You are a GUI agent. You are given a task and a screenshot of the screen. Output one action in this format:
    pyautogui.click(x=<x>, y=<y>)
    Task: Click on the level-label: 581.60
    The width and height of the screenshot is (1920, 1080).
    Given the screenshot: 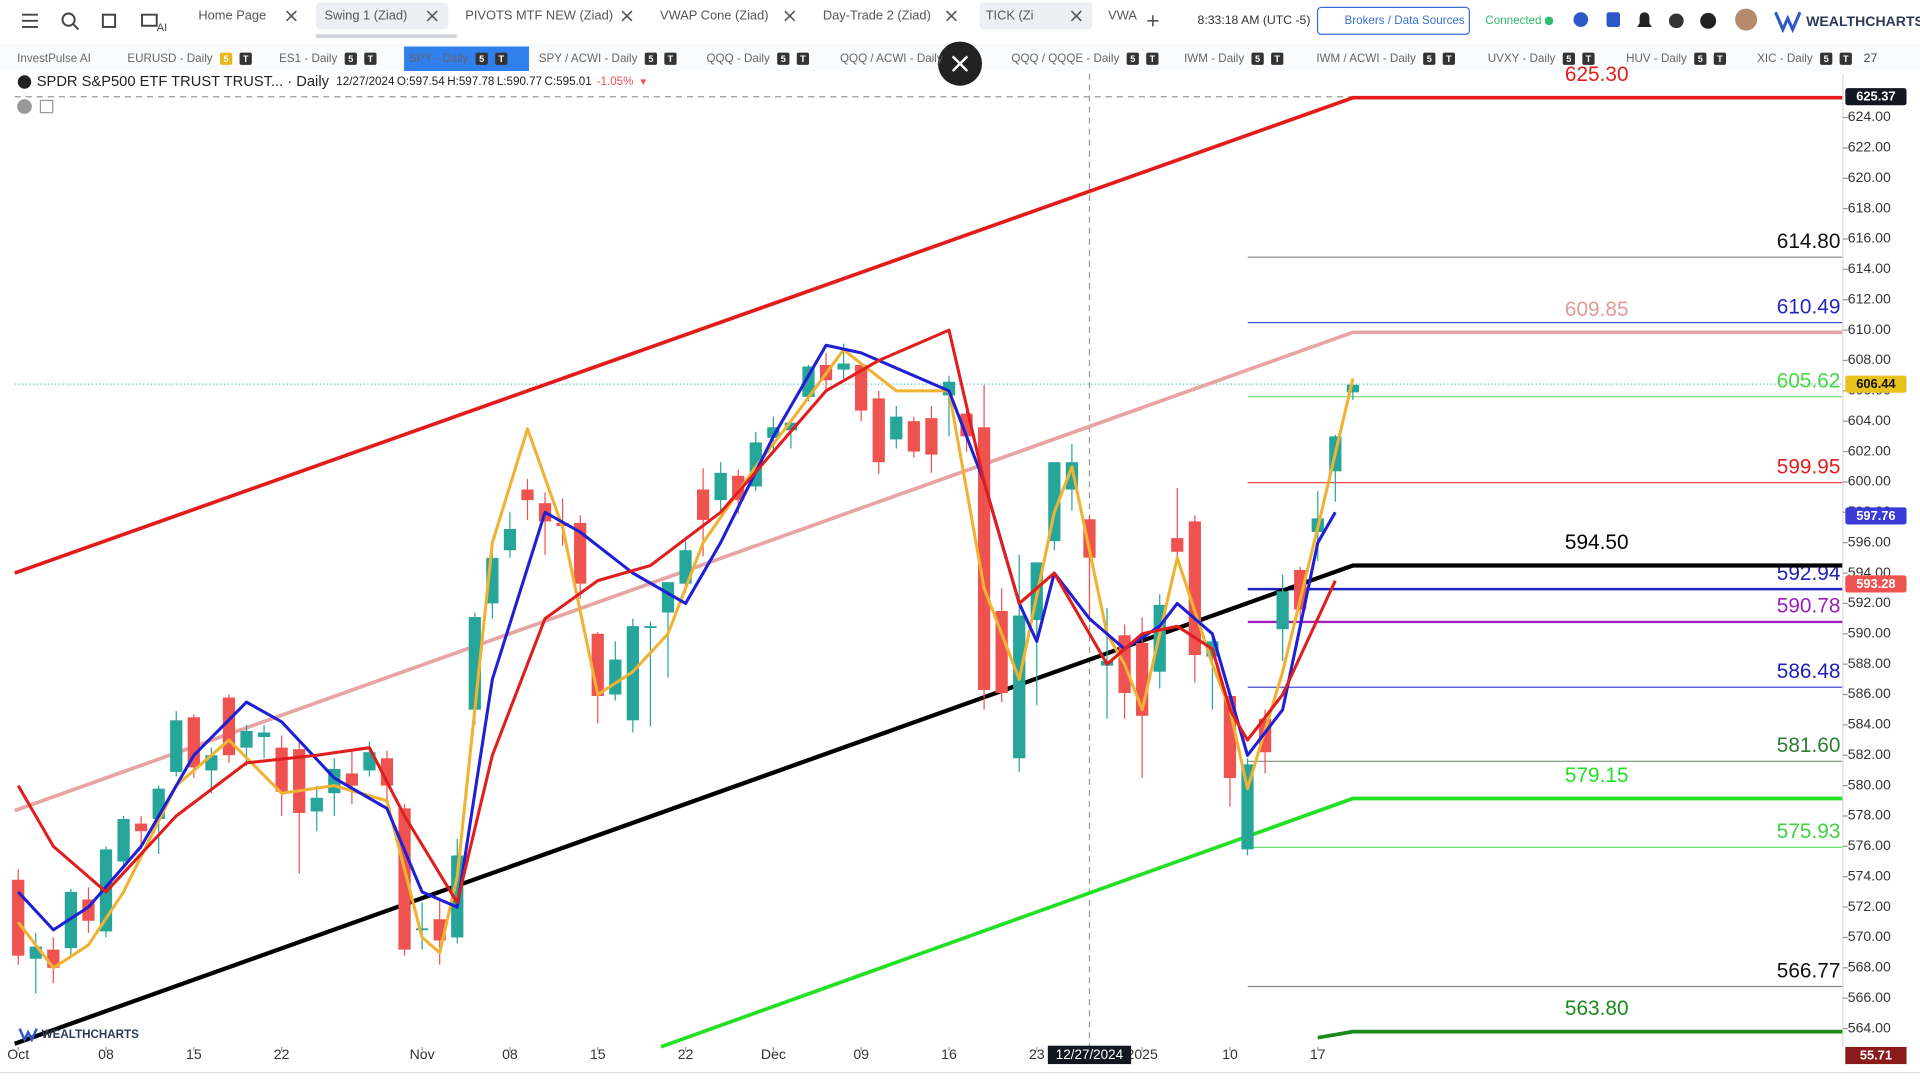 What is the action you would take?
    pyautogui.click(x=1809, y=745)
    